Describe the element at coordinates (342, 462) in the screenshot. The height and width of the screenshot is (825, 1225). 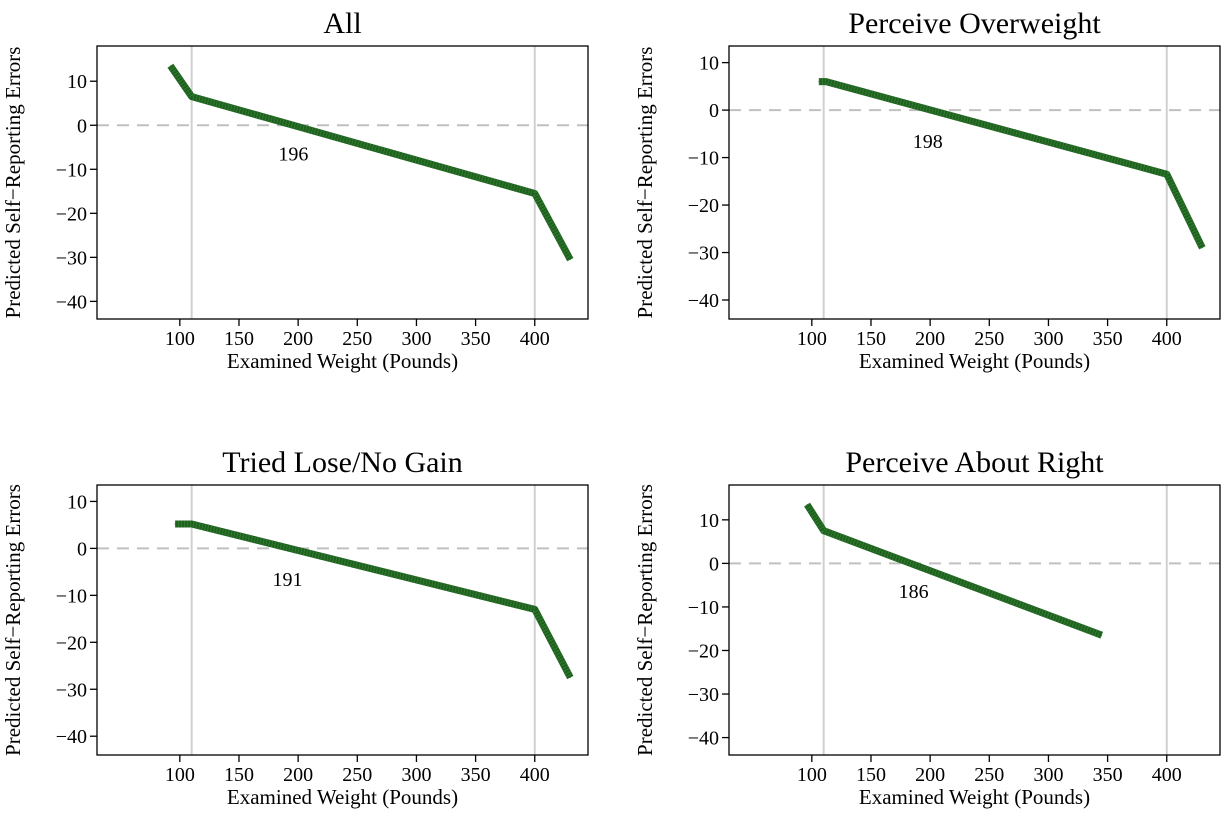
I see `chart-title: Tried Lose/No Gain` at that location.